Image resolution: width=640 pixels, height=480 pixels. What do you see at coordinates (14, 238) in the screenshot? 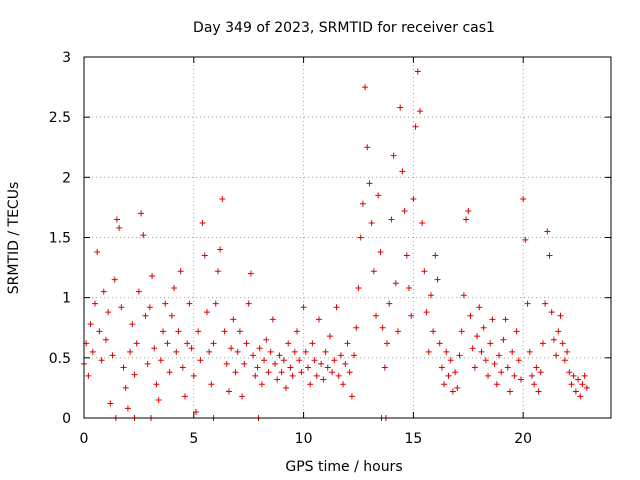
I see `y-axis-label: SRMTID / TECUs` at bounding box center [14, 238].